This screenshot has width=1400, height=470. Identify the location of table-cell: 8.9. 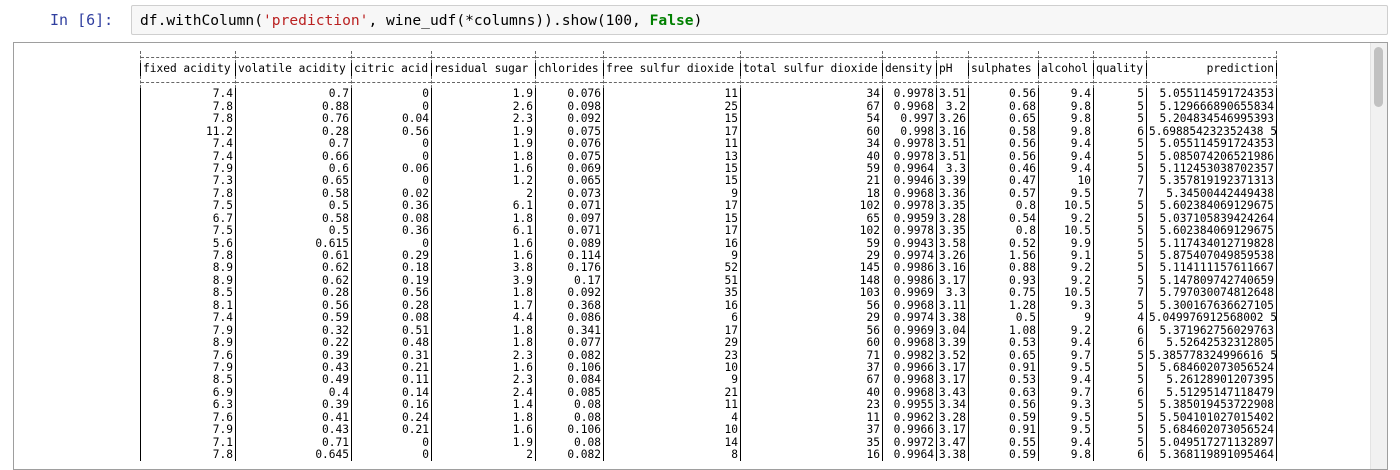
(188, 281).